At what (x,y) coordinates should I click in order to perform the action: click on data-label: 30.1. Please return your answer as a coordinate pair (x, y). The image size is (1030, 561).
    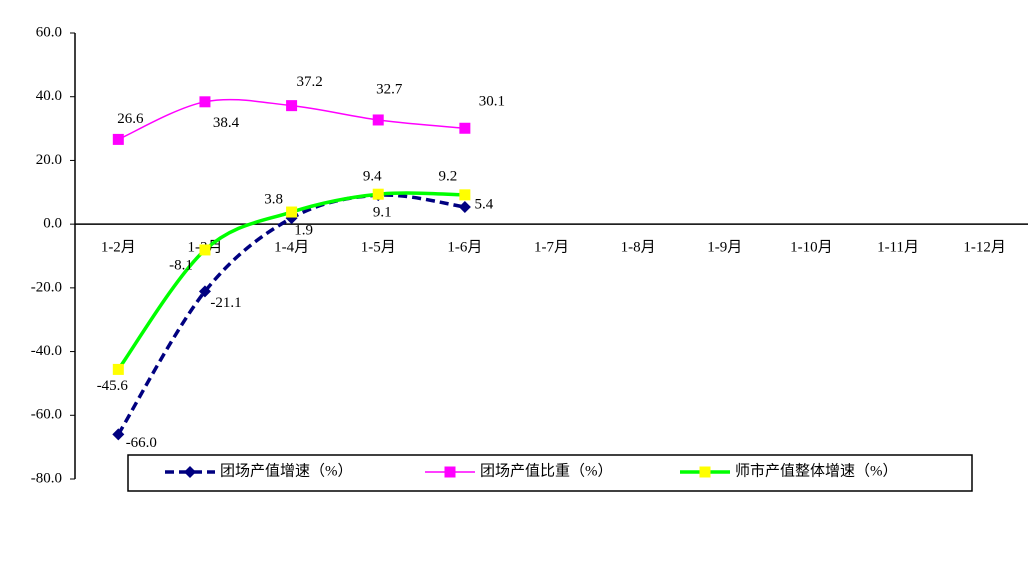
    Looking at the image, I should click on (492, 102).